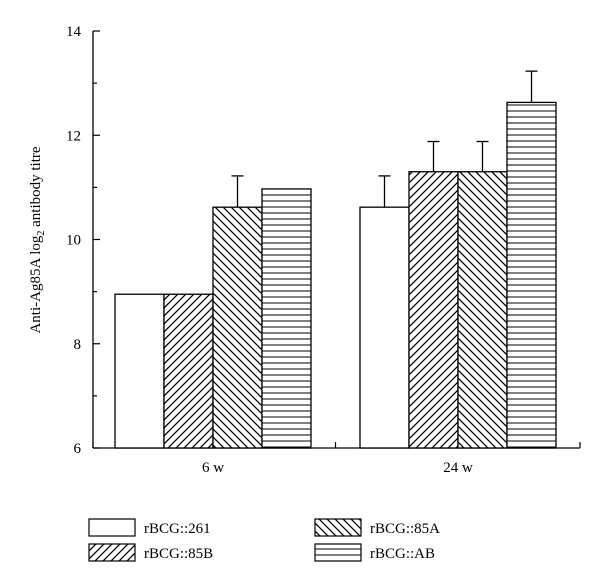 This screenshot has height=585, width=600. I want to click on y-tick-label: 14, so click(74, 32).